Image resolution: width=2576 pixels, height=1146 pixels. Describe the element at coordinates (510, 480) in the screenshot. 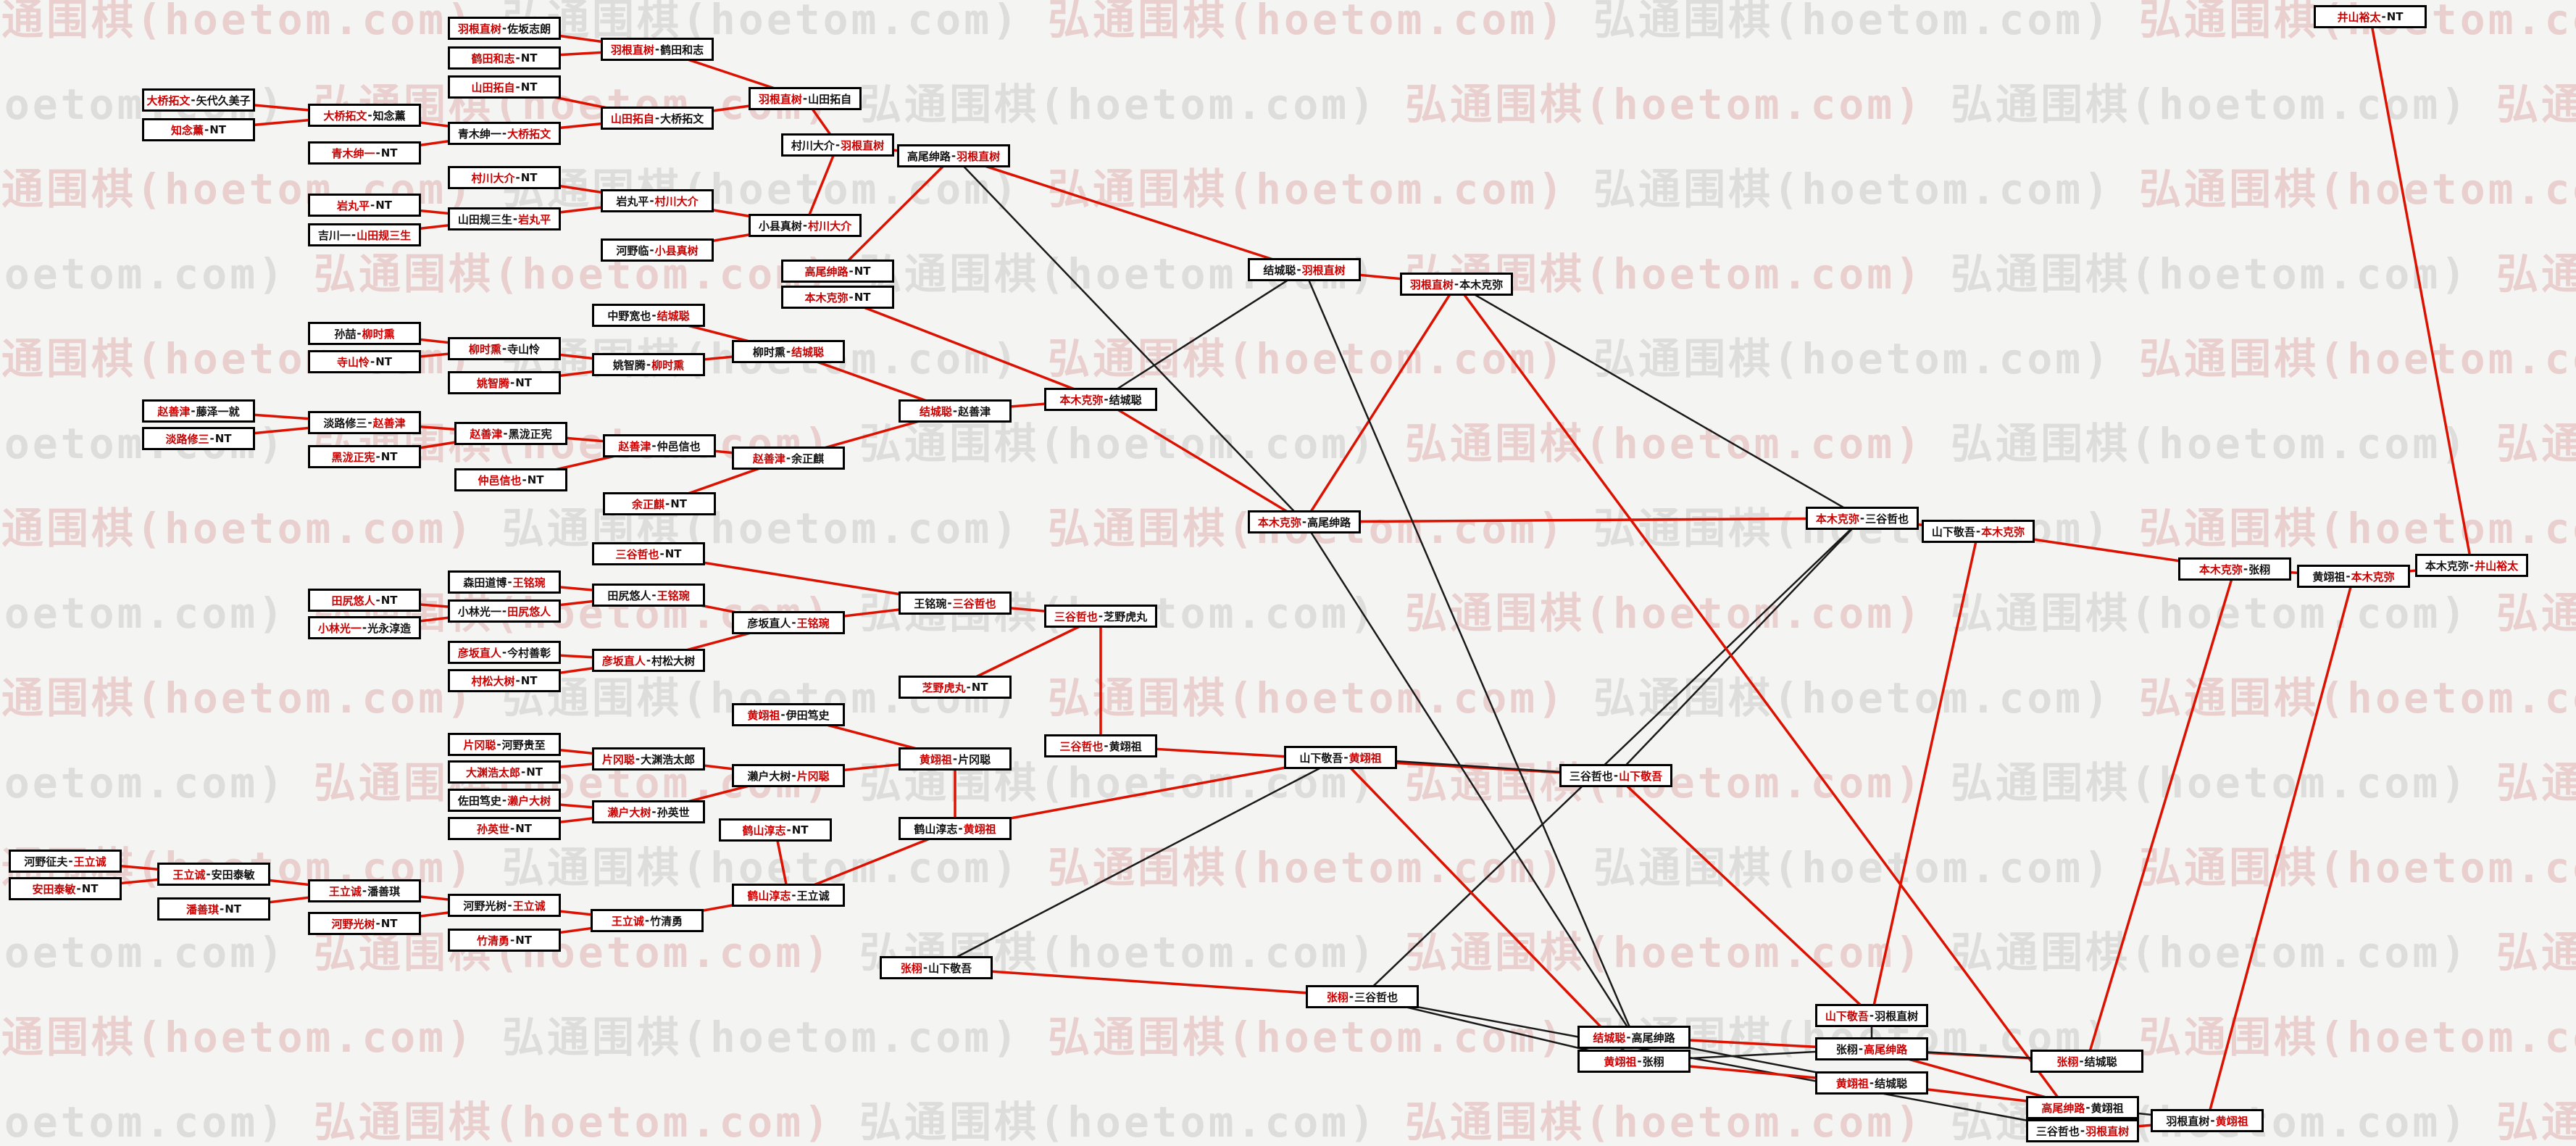

I see `match-box: 仲邑信也 - NT` at that location.